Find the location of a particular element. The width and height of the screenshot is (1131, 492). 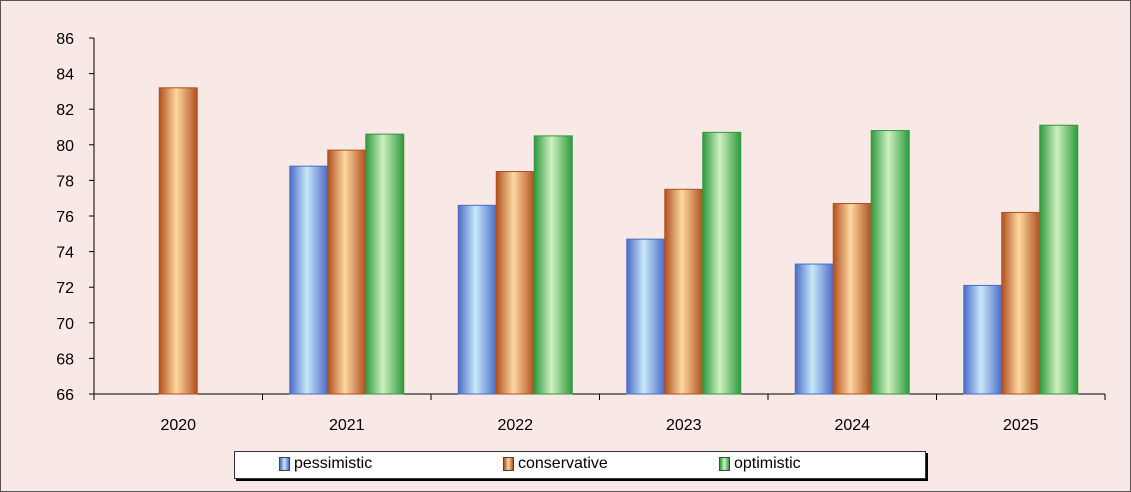

bar-optimistic-2021 is located at coordinates (385, 264).